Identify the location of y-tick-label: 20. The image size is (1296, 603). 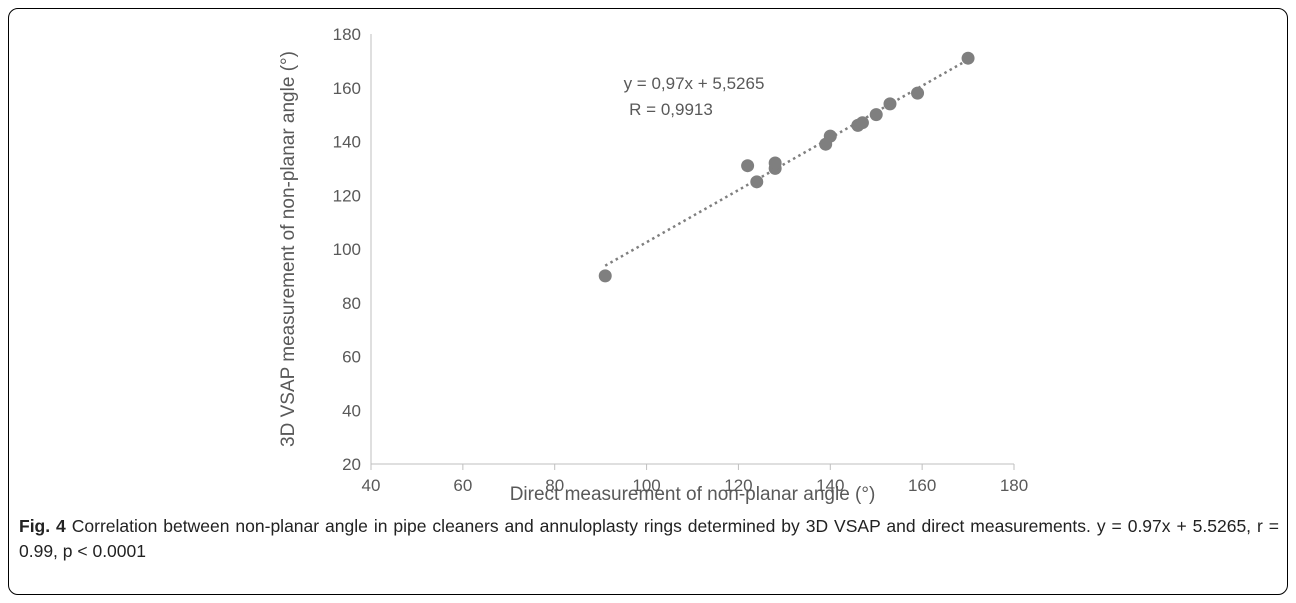
(351, 464).